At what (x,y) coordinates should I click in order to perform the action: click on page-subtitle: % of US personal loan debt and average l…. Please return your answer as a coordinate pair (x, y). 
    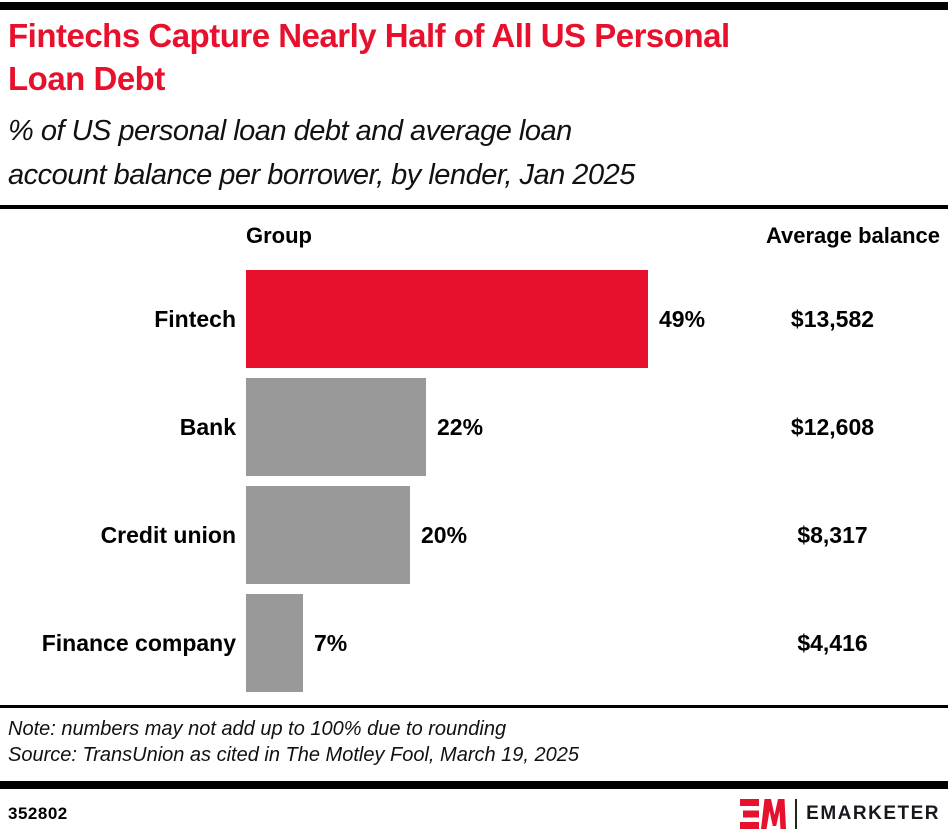
    Looking at the image, I should click on (474, 153).